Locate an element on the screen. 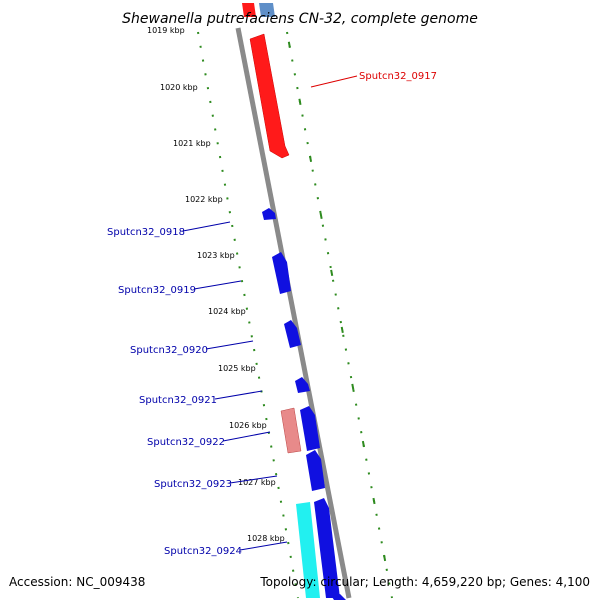 The image size is (600, 600). kbp-label: 1026 kbp is located at coordinates (248, 425).